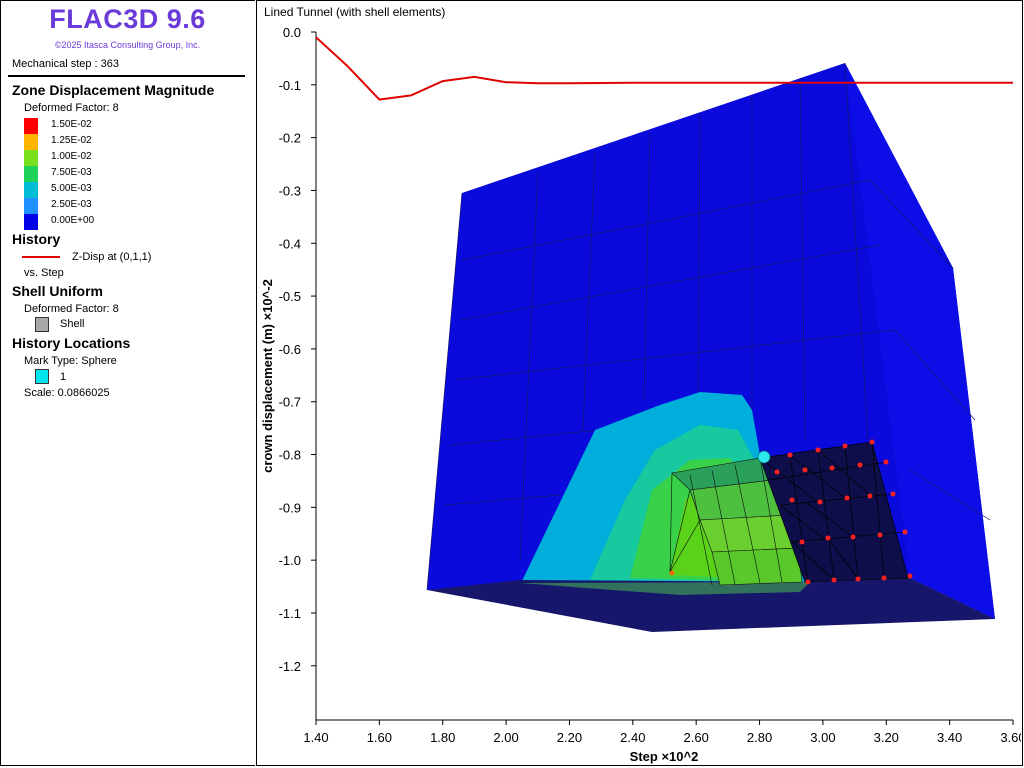 The image size is (1024, 768). What do you see at coordinates (71, 172) in the screenshot?
I see `scale-label: 7.50E-03` at bounding box center [71, 172].